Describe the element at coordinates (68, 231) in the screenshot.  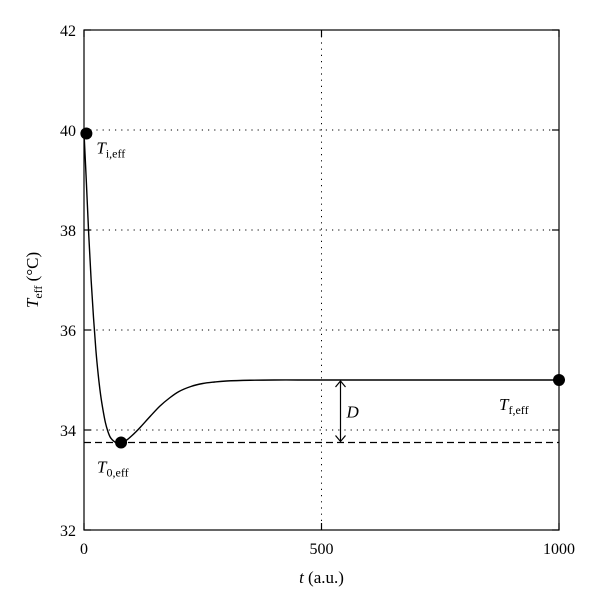
I see `y-tick-label: 38` at that location.